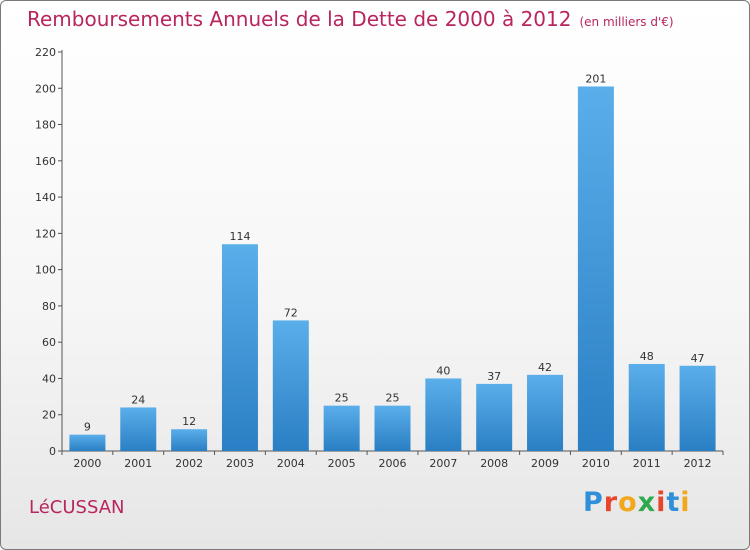 The width and height of the screenshot is (750, 550). What do you see at coordinates (49, 415) in the screenshot?
I see `y-tick-label: 20` at bounding box center [49, 415].